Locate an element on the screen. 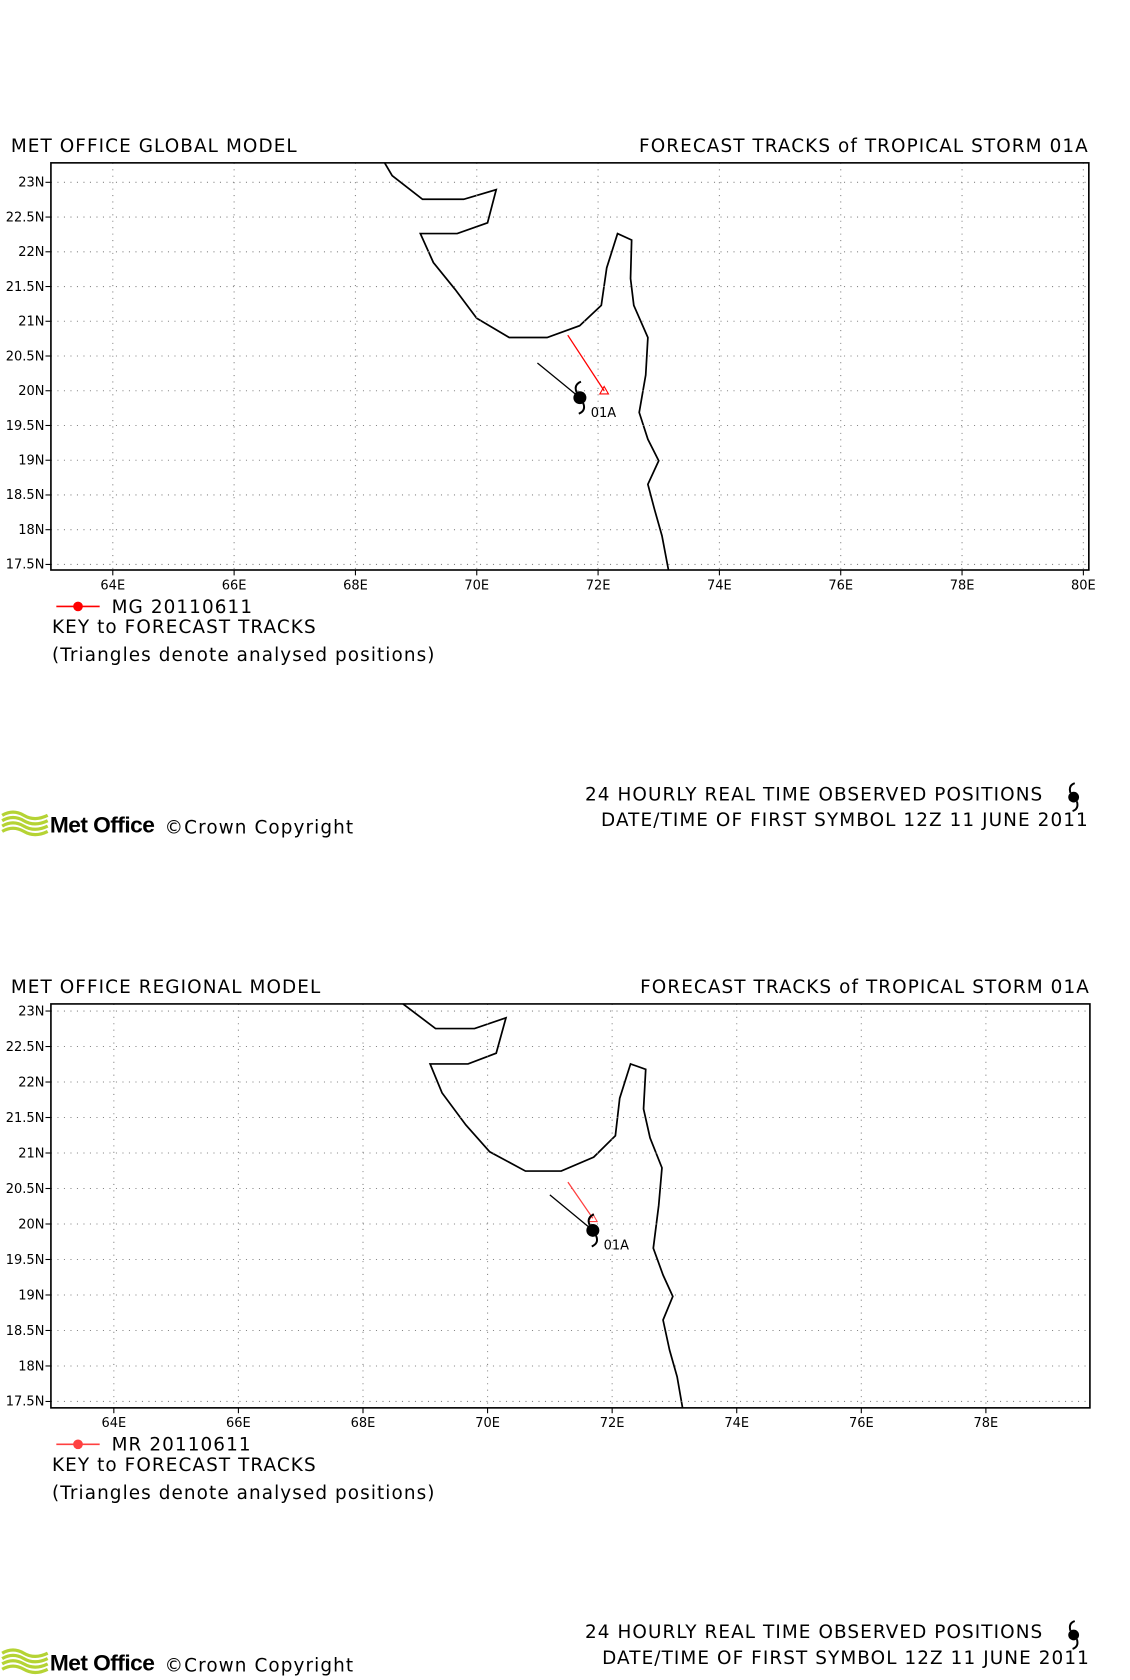 This screenshot has height=1680, width=1130. analysed-position-triangle is located at coordinates (604, 390).